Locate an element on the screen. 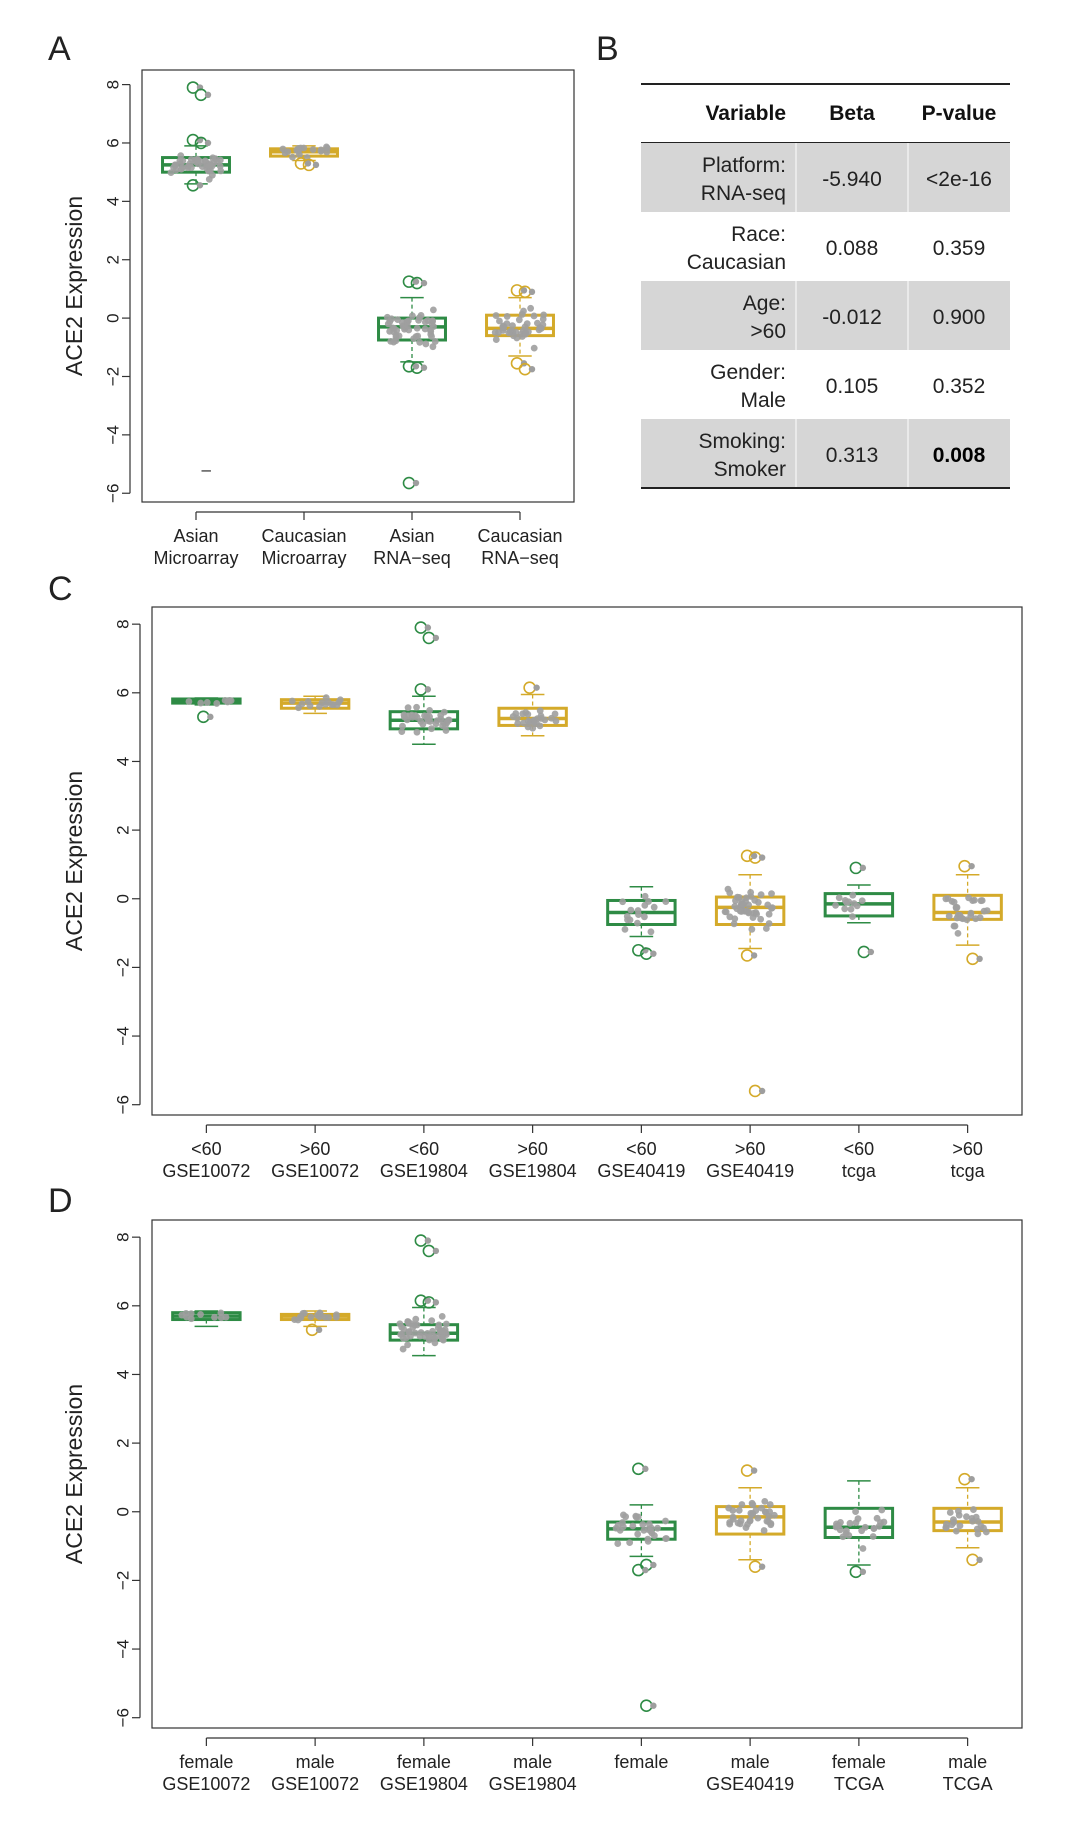 The width and height of the screenshot is (1080, 1823). y-tick-label: 6 is located at coordinates (112, 142).